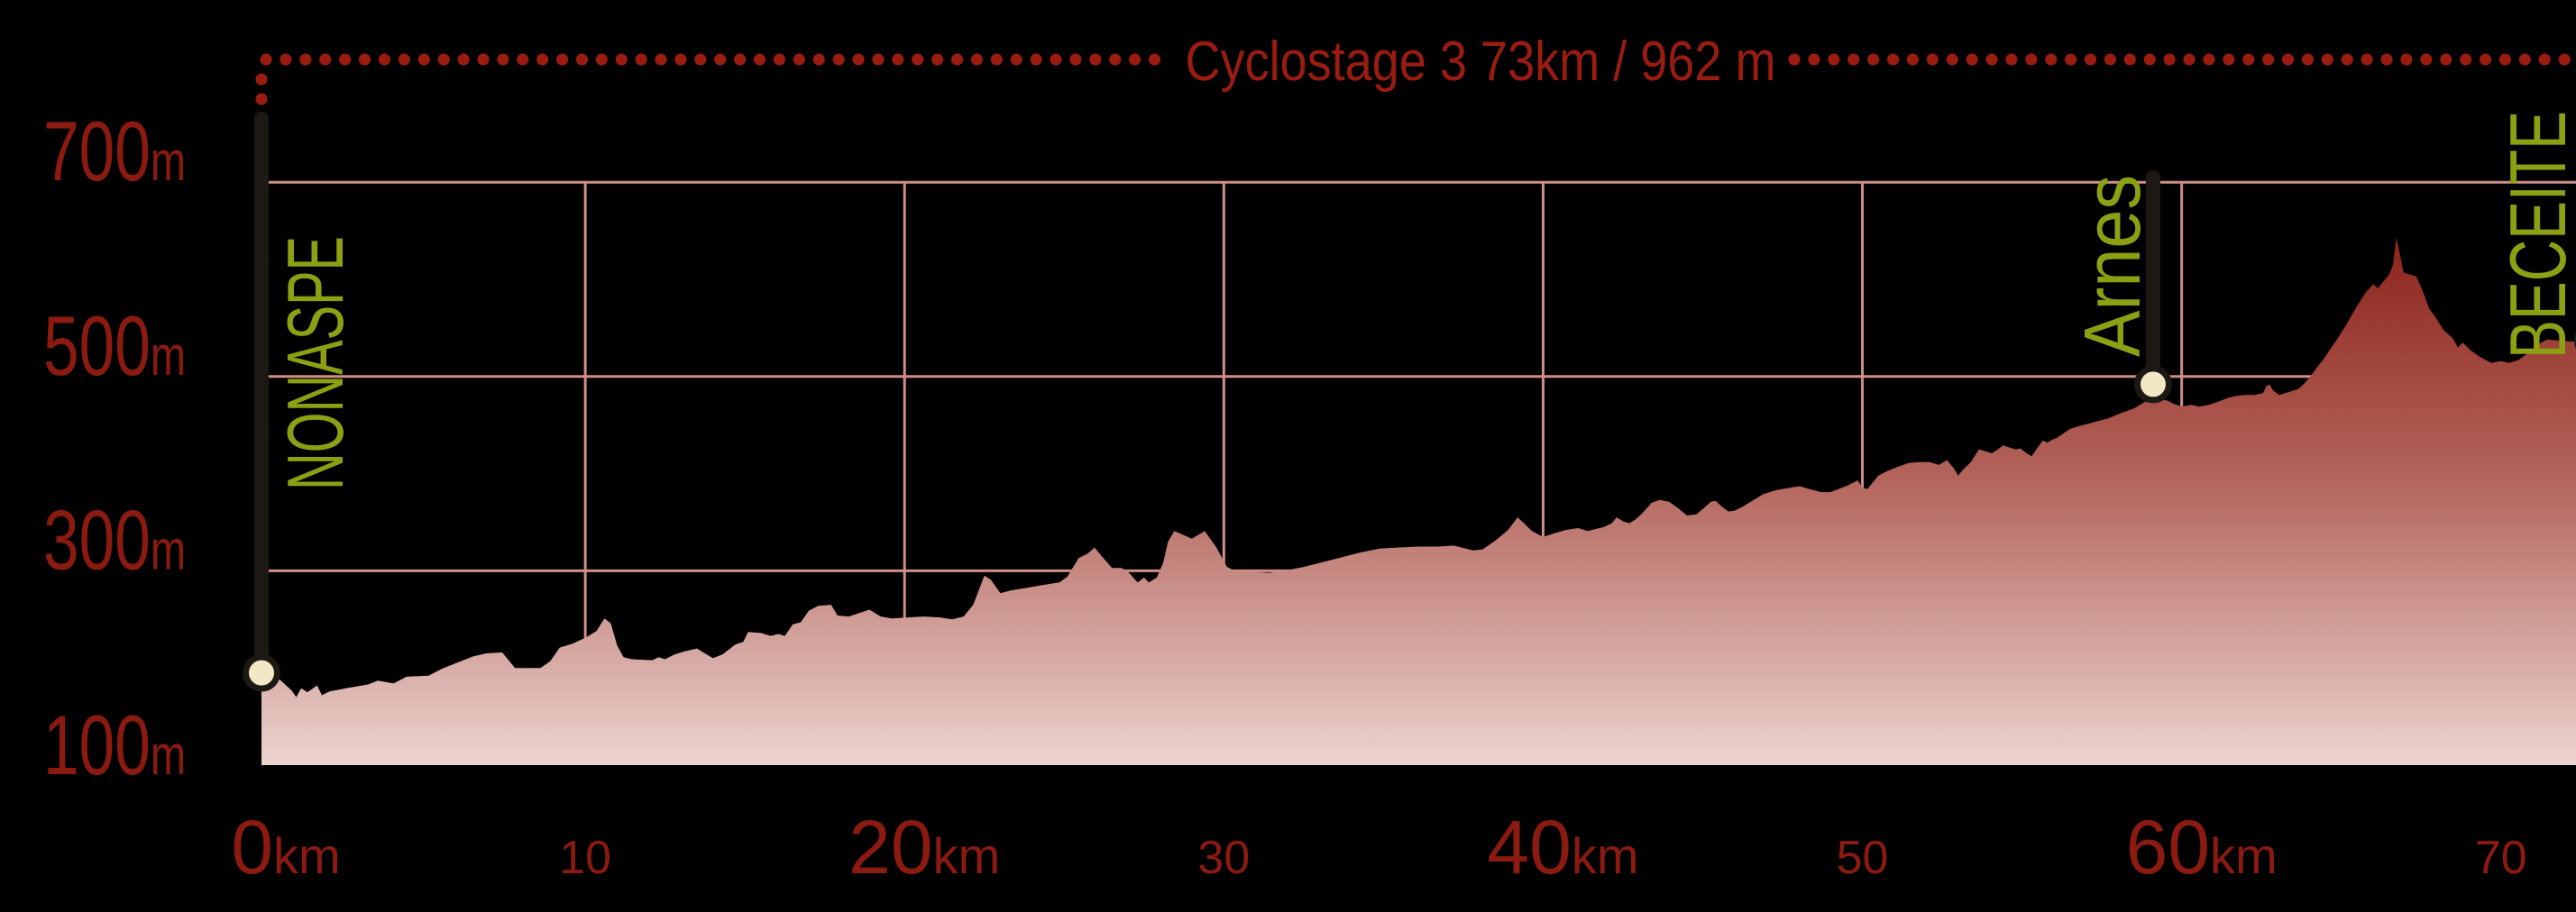 This screenshot has width=2576, height=912. I want to click on place-label-nonaspe: NONASPE, so click(315, 363).